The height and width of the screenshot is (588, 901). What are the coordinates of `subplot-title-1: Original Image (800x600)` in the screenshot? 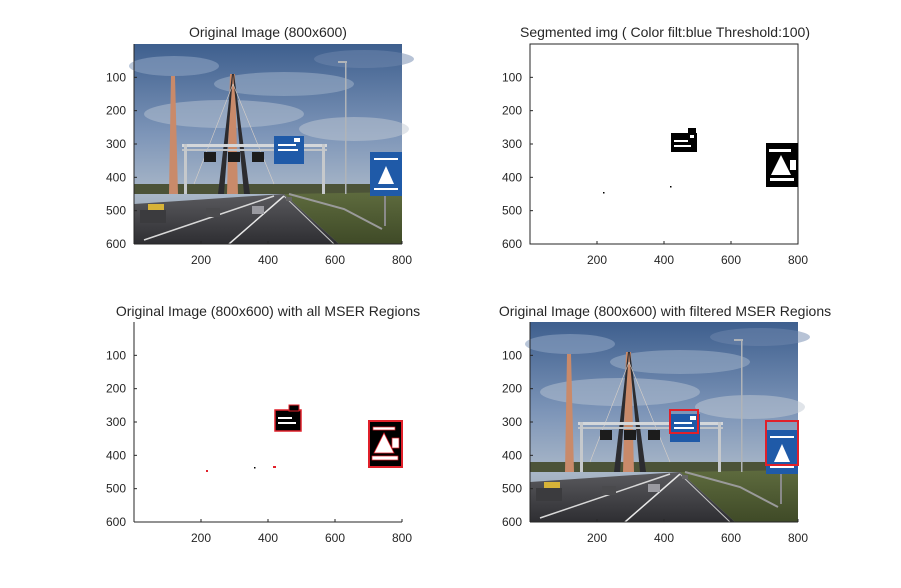 It's located at (268, 32).